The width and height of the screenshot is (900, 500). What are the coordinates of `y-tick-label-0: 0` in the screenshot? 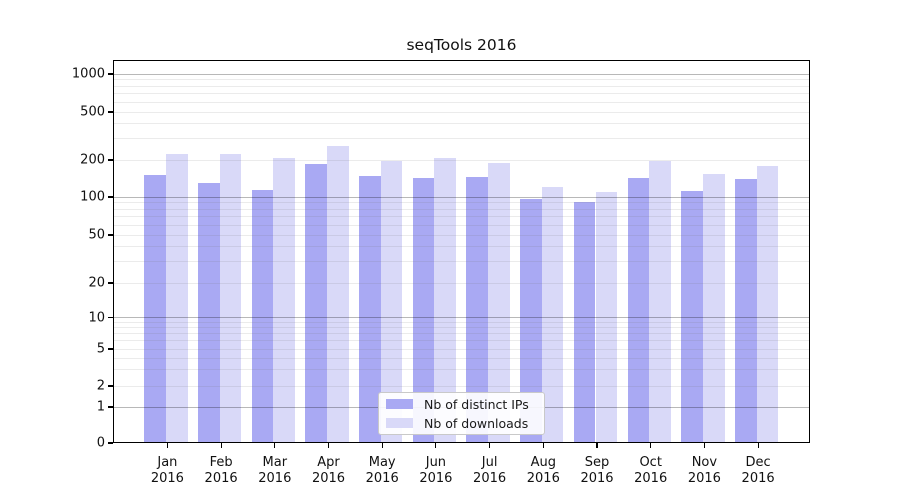 It's located at (100, 443).